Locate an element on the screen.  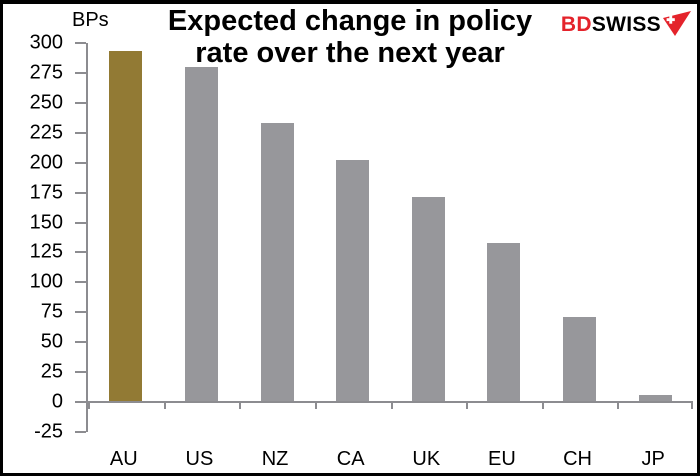
logo-text-bd: BD is located at coordinates (576, 24).